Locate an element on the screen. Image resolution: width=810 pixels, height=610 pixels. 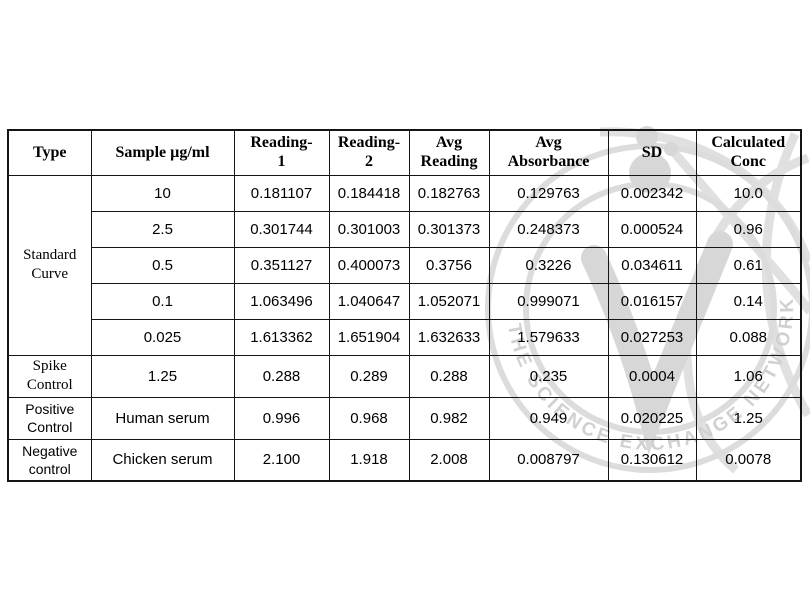
table-cell: 0.181107 is located at coordinates (281, 193).